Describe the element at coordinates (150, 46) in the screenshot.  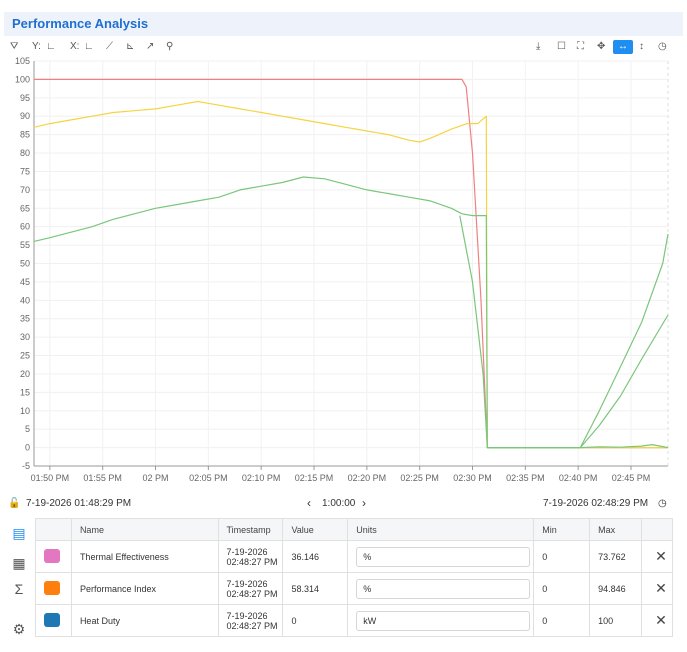
I see `line-chart-icon: ↗` at that location.